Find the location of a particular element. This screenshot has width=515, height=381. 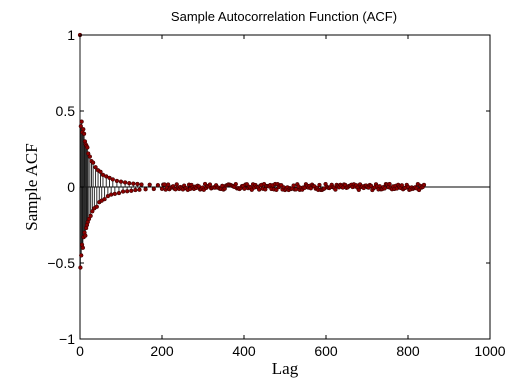

x-tick-label: 1000 is located at coordinates (489, 351).